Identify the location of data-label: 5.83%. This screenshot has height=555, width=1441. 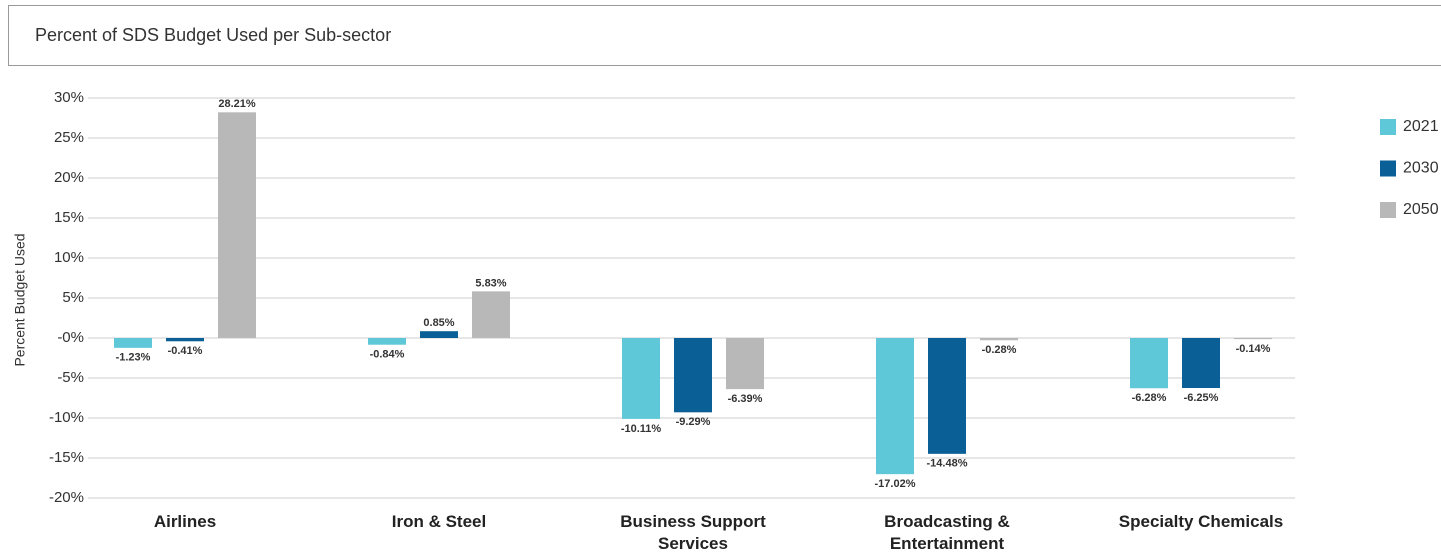
(490, 283).